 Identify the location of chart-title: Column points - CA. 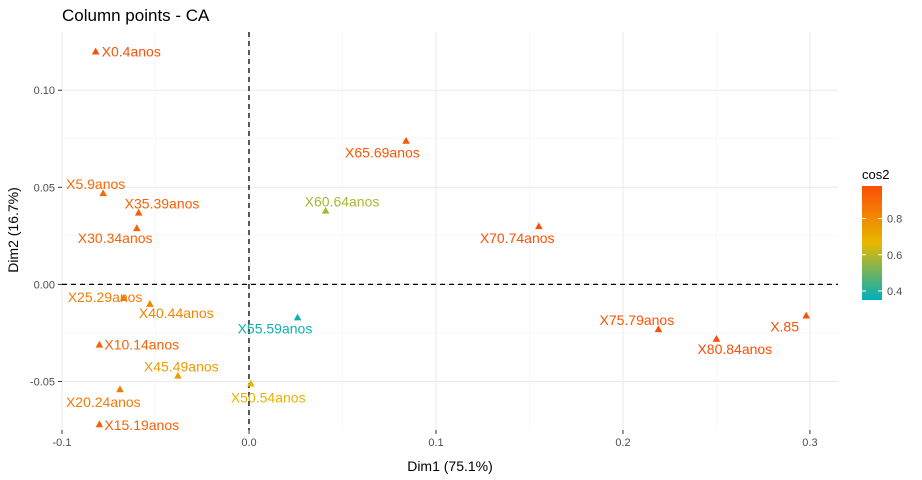
(136, 15).